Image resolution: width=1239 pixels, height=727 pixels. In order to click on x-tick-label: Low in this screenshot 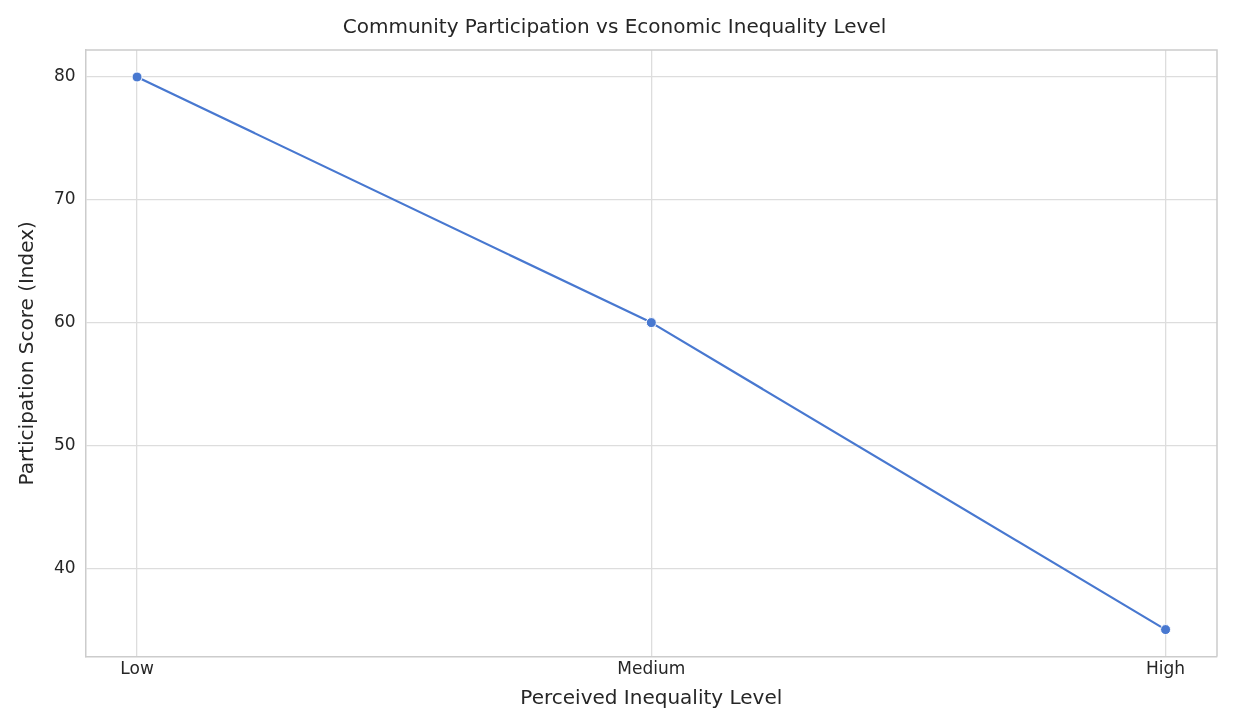, I will do `click(137, 668)`.